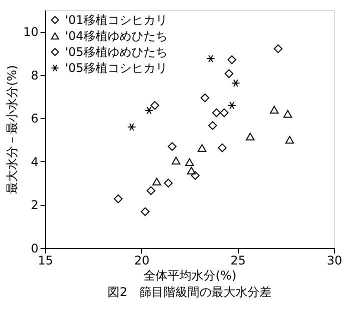 The height and width of the screenshot is (320, 359). What do you see at coordinates (34, 205) in the screenshot?
I see `y-tick-label: 2` at bounding box center [34, 205].